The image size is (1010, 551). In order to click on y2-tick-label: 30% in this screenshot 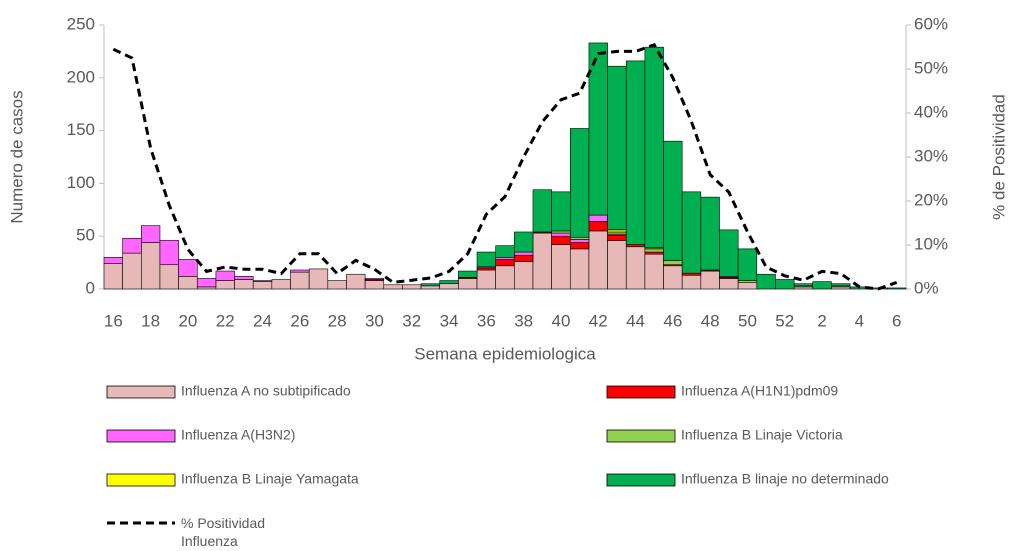, I will do `click(931, 155)`.